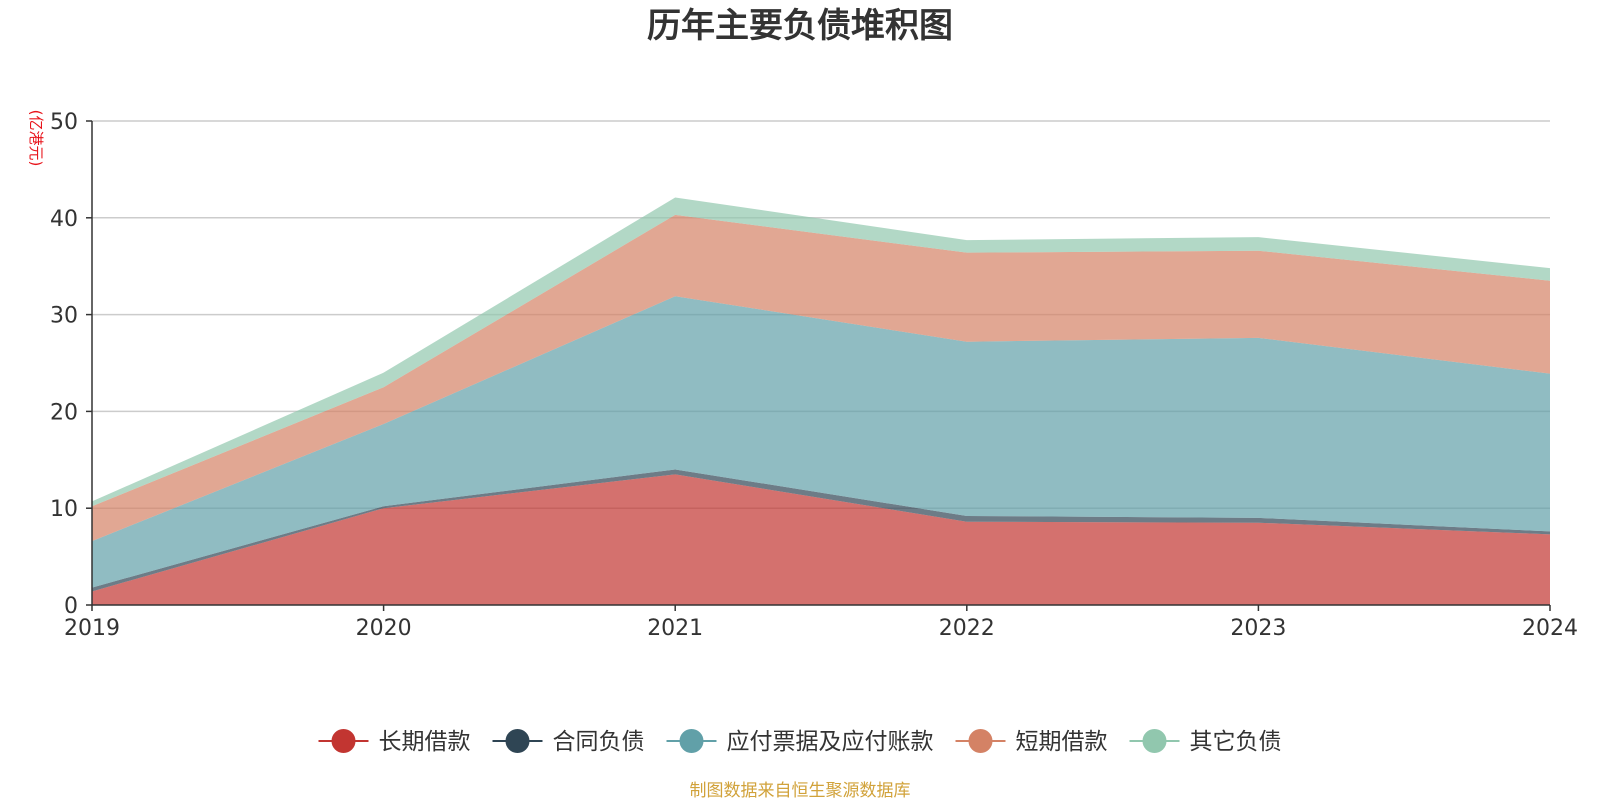  Describe the element at coordinates (64, 509) in the screenshot. I see `y-tick-label: 10` at that location.